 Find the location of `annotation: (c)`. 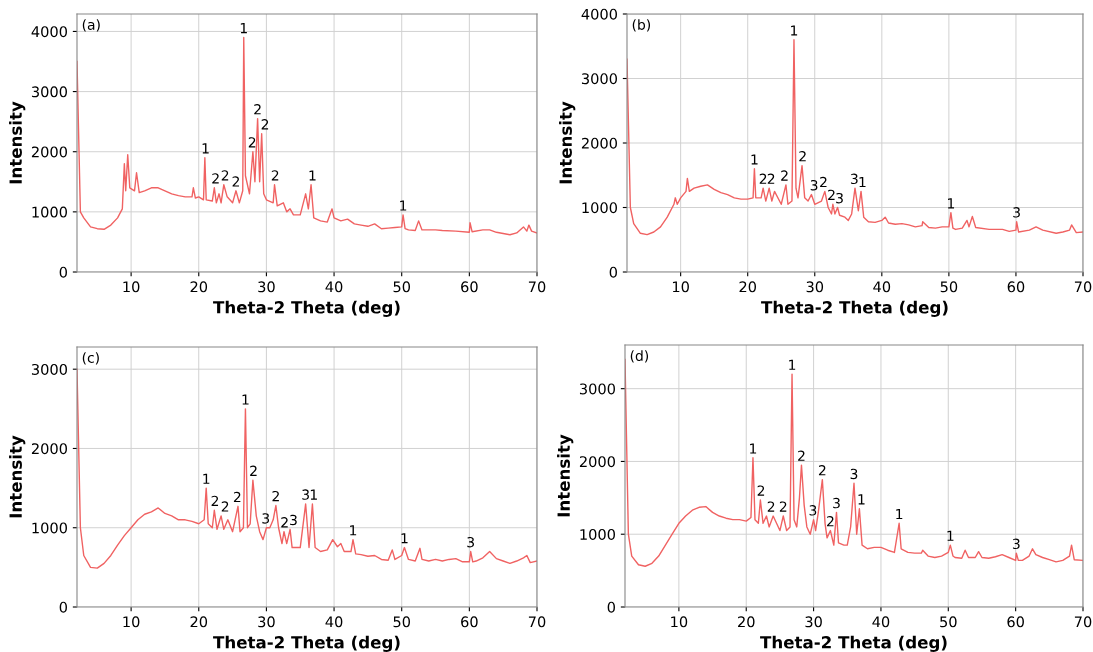

annotation: (c) is located at coordinates (90, 358).